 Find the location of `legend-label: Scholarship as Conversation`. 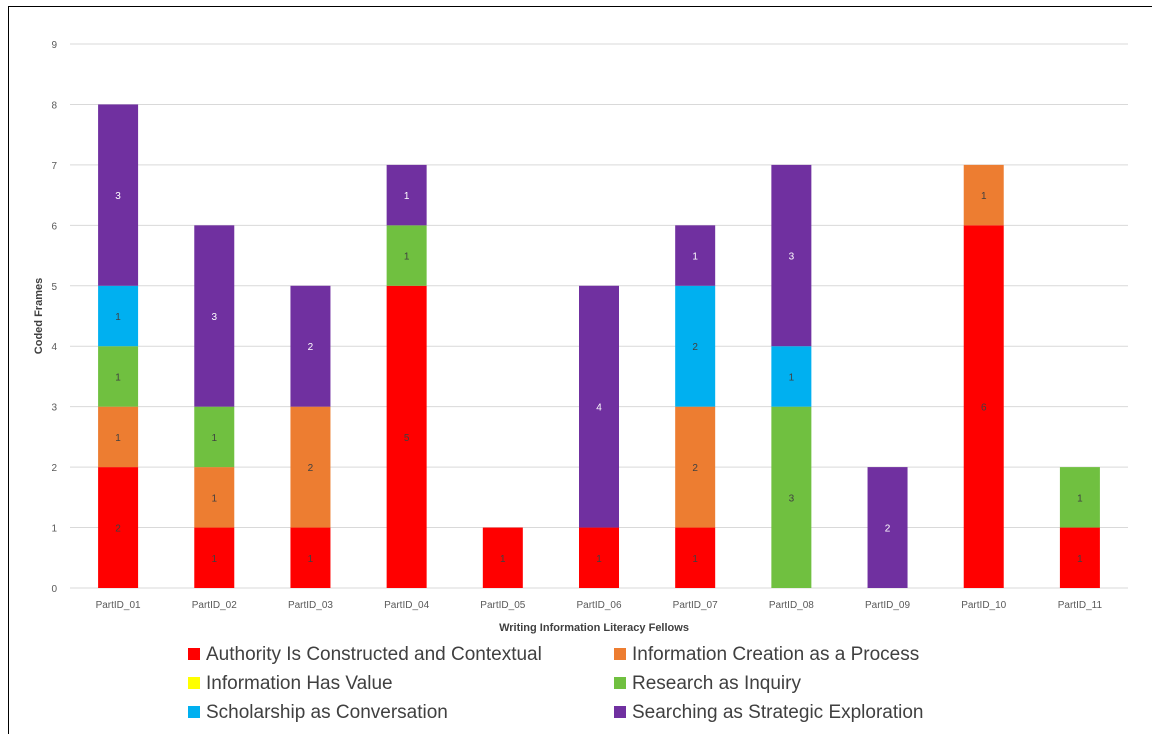

legend-label: Scholarship as Conversation is located at coordinates (327, 712).